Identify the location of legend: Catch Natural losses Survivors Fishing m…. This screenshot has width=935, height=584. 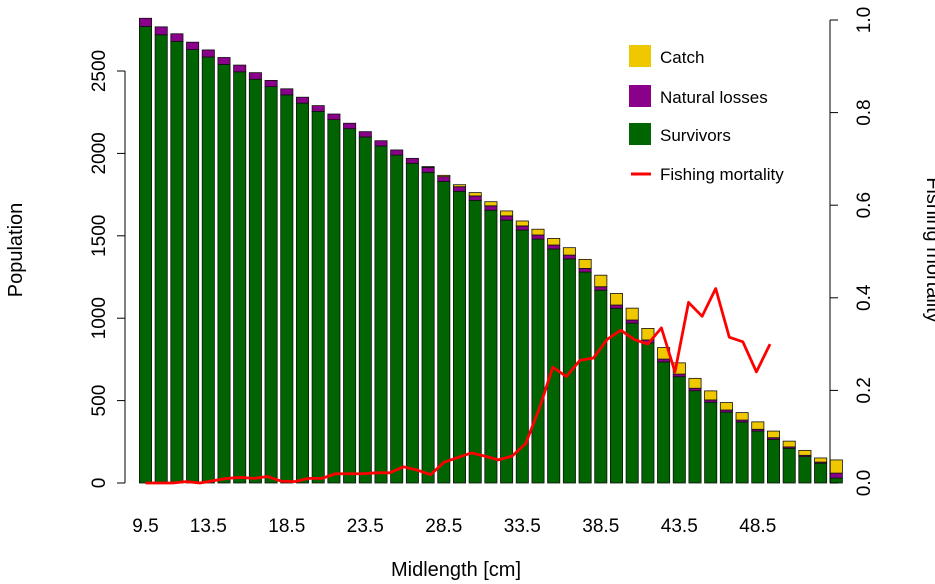
(706, 114).